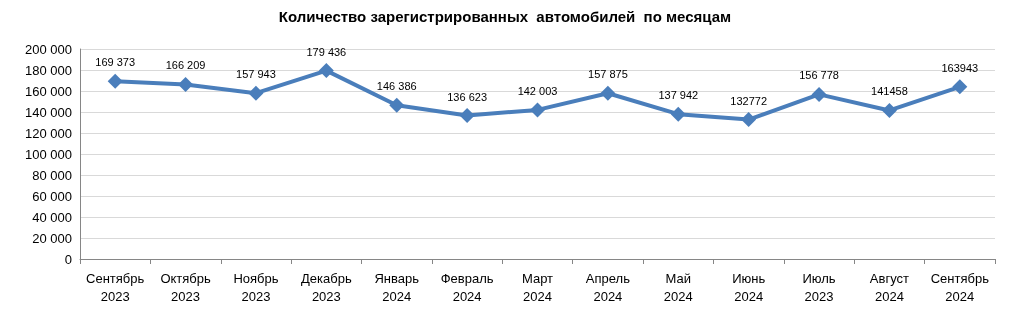 The image size is (1010, 330). Describe the element at coordinates (52, 217) in the screenshot. I see `y-tick-label: 40 000` at that location.